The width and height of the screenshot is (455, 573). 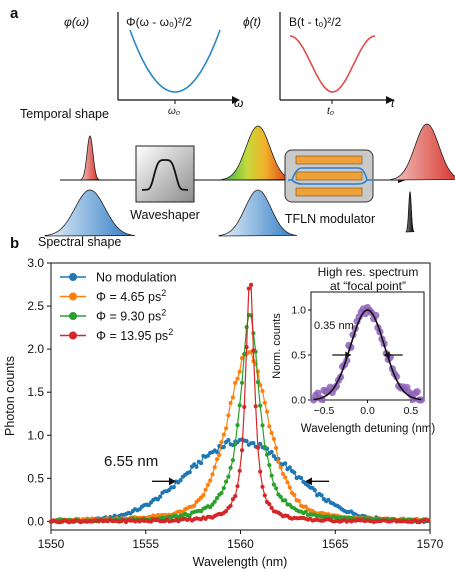 I want to click on phase-curve, so click(x=175, y=61).